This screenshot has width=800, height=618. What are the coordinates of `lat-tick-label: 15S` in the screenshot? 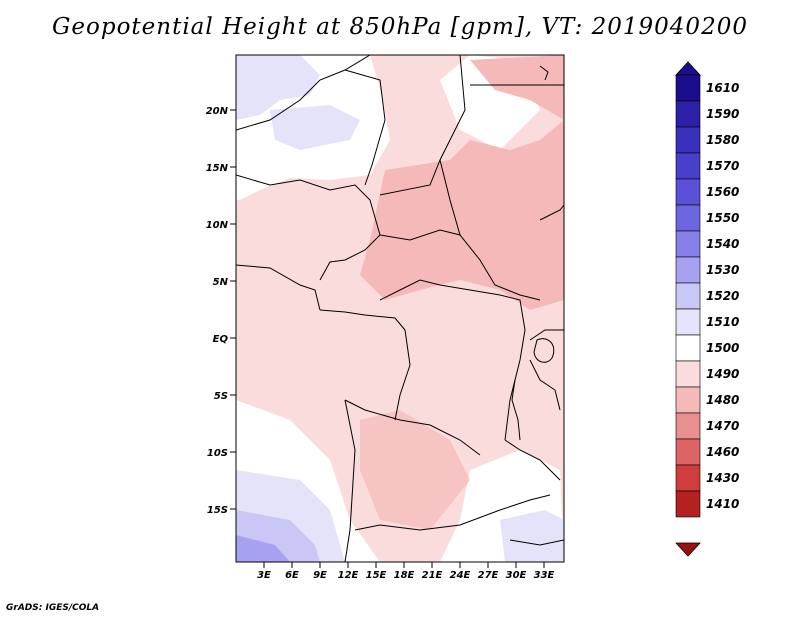 It's located at (217, 510).